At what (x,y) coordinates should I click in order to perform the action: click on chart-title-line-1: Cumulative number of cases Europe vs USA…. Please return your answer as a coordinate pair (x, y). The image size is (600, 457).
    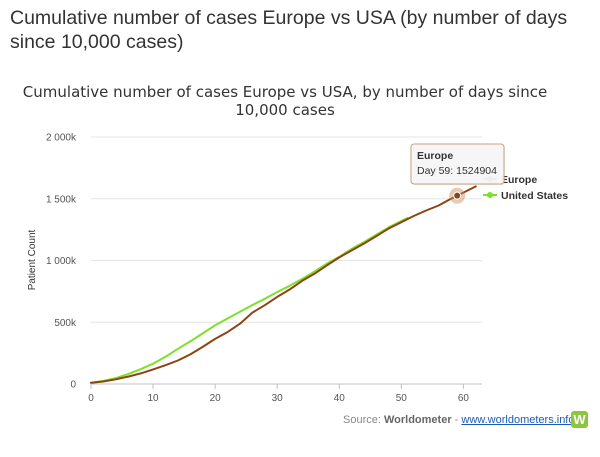
    Looking at the image, I should click on (285, 92).